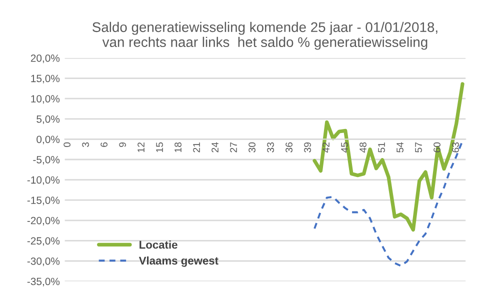  What do you see at coordinates (233, 147) in the screenshot?
I see `x-tick-label: 27` at bounding box center [233, 147].